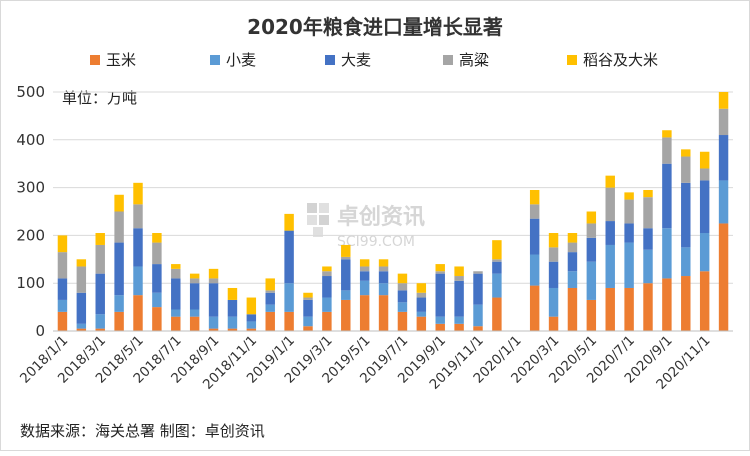 The height and width of the screenshot is (456, 750). What do you see at coordinates (241, 60) in the screenshot?
I see `legend-label-1: 小麦` at bounding box center [241, 60].